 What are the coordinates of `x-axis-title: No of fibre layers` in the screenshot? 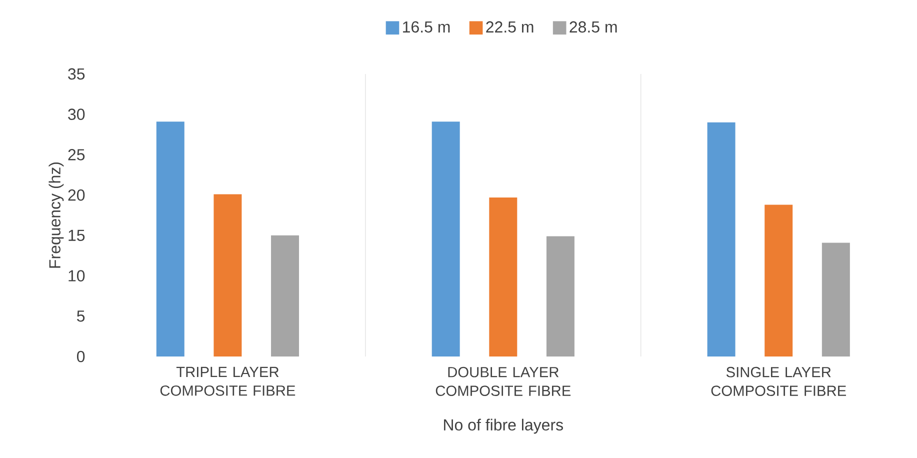 It's located at (503, 426).